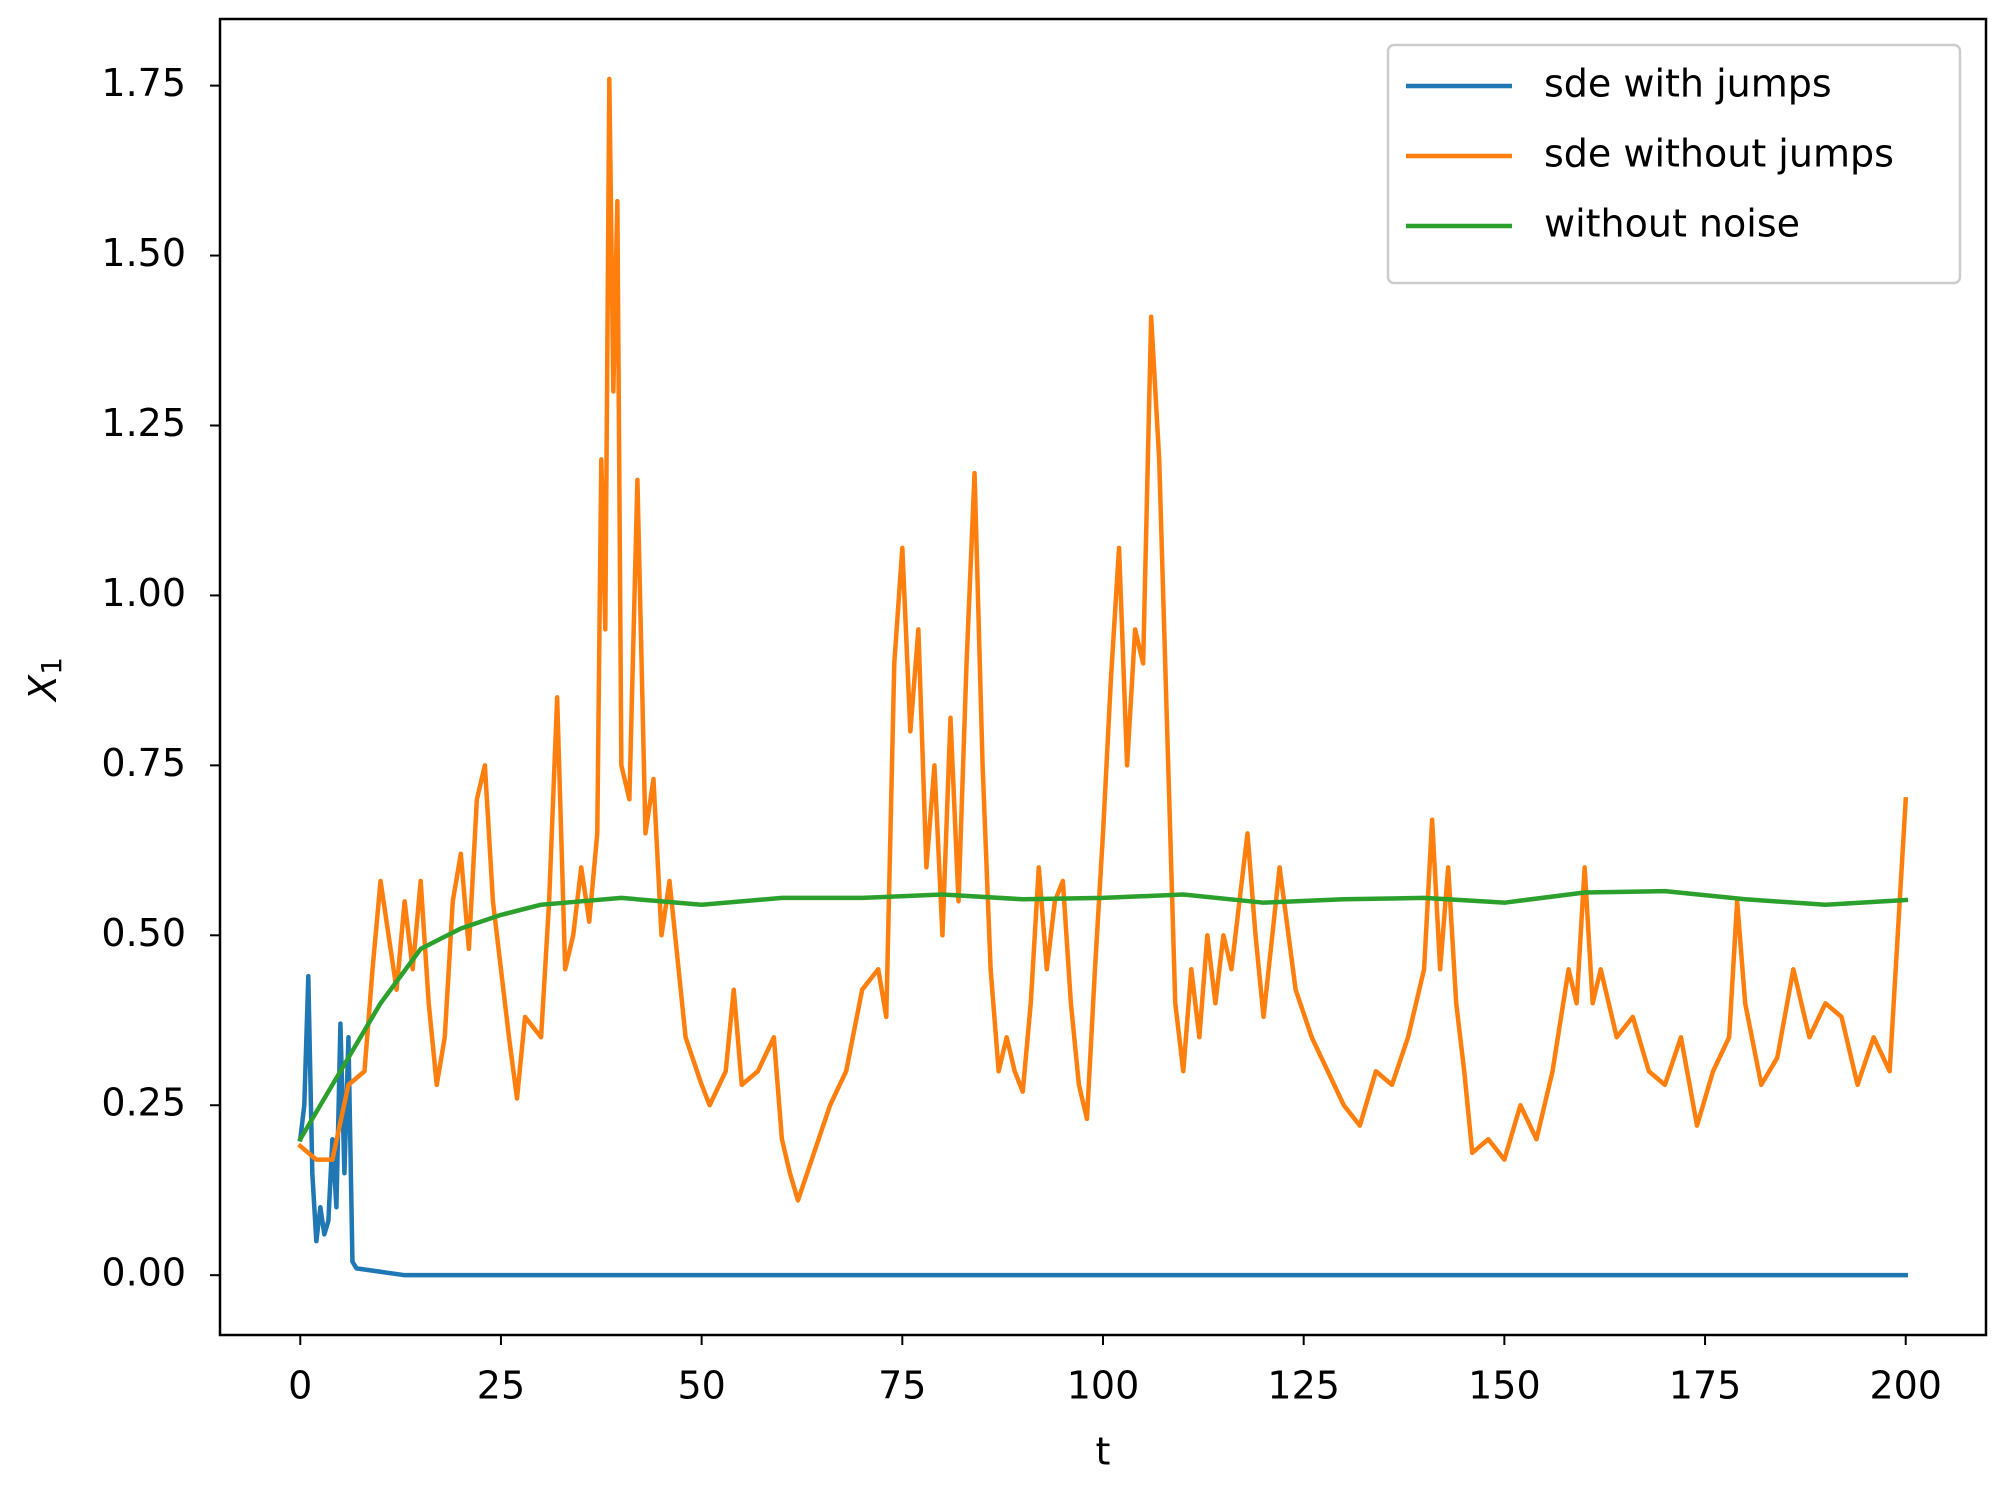 This screenshot has width=1999, height=1489. I want to click on y-tick-label: 1.00, so click(143, 593).